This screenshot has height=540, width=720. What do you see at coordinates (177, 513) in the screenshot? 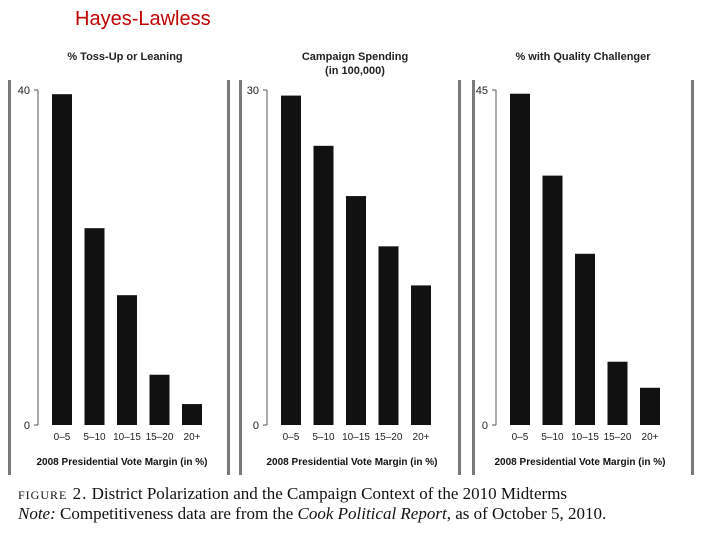
I see `note-text-1: Competitiveness data are from the` at bounding box center [177, 513].